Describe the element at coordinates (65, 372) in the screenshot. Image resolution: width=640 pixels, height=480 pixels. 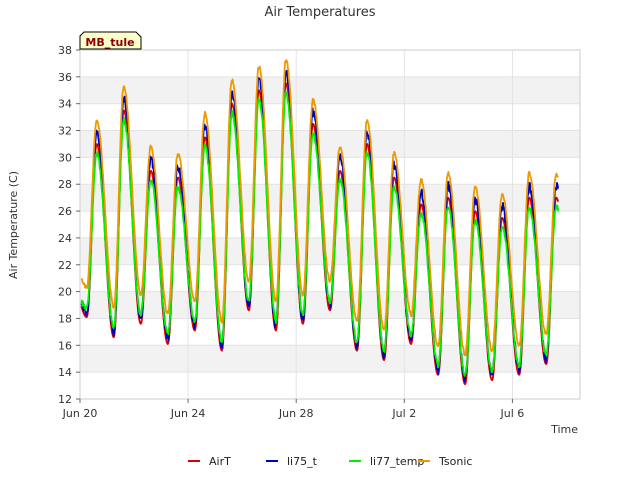
I see `y-tick-label: 14` at that location.